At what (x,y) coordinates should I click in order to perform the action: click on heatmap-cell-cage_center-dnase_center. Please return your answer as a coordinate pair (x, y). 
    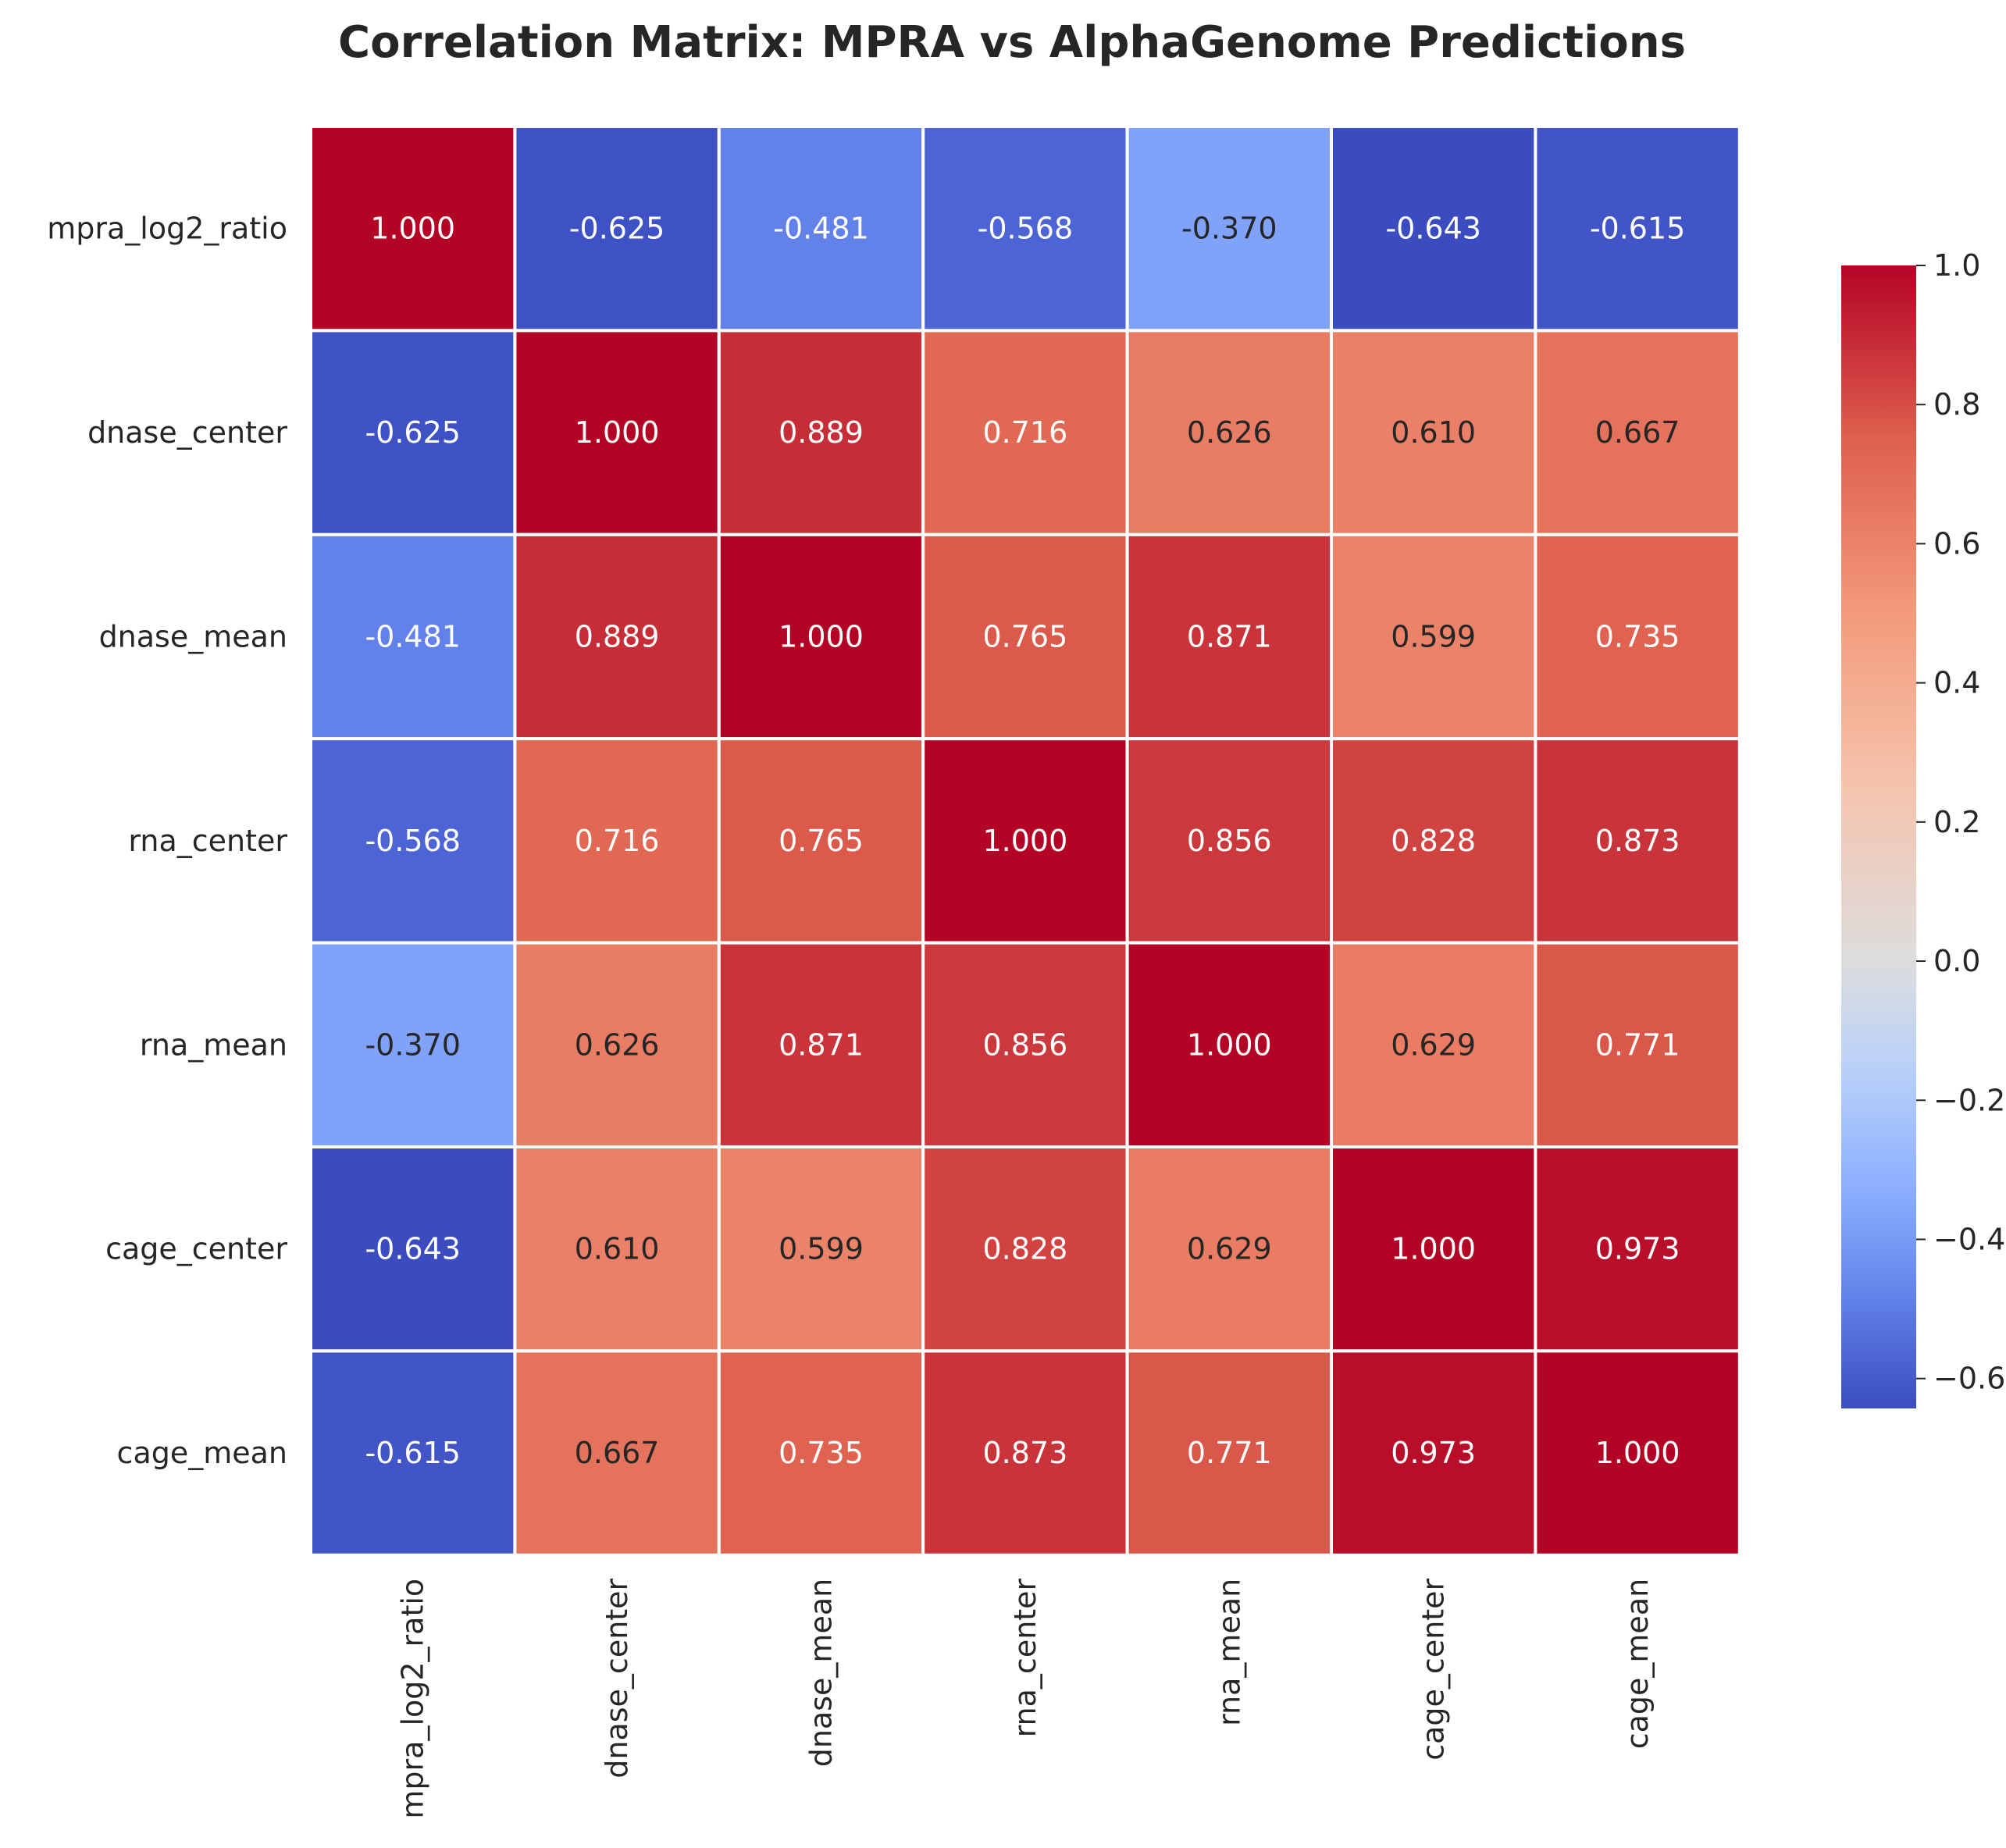
    Looking at the image, I should click on (617, 1249).